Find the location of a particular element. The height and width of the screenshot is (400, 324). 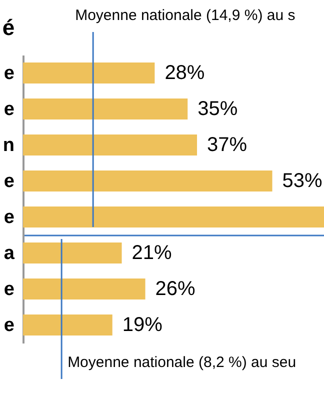

data-label: 35% is located at coordinates (218, 109).